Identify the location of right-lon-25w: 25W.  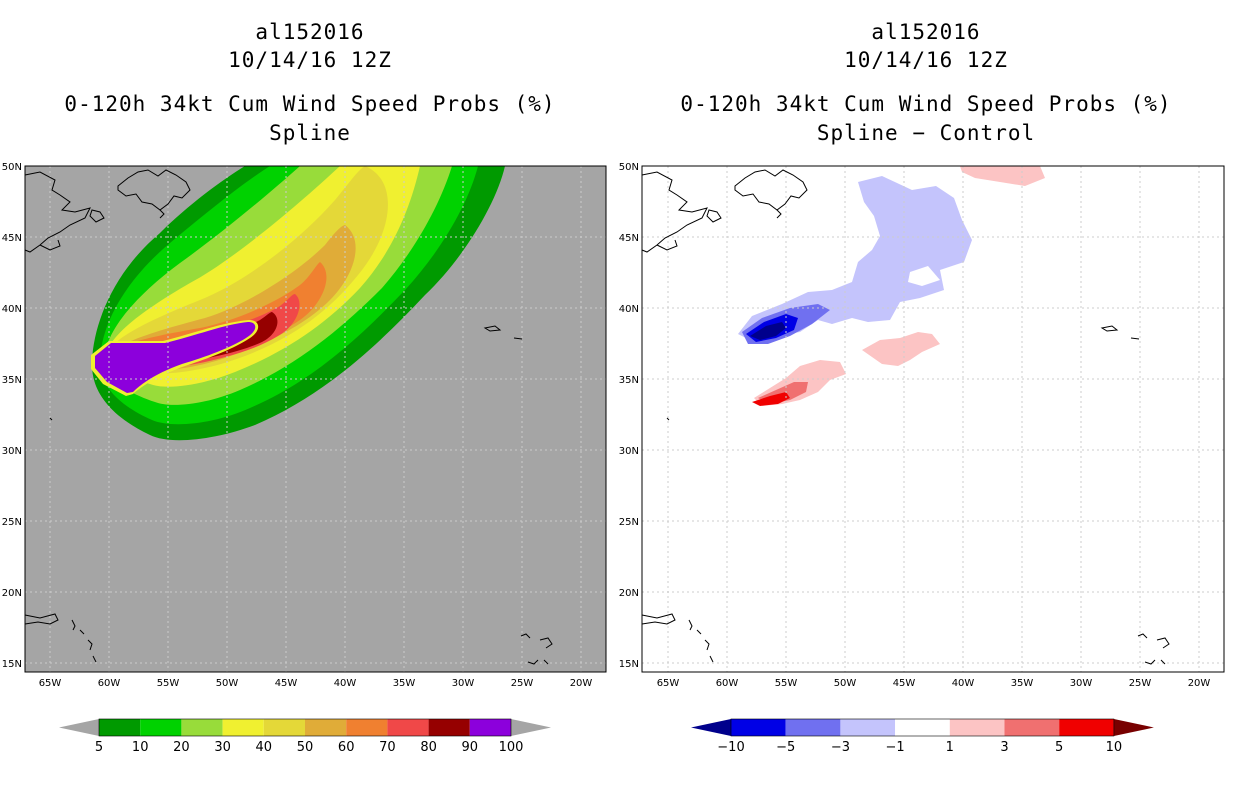
(1140, 683).